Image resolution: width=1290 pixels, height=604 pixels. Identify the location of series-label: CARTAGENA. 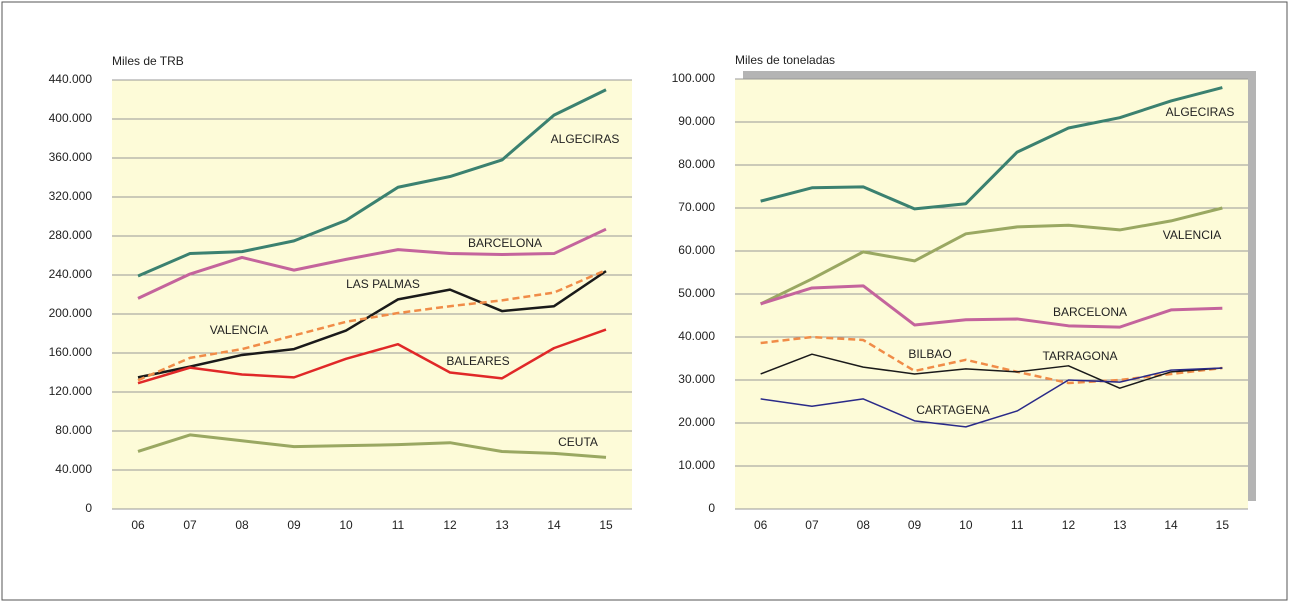
(953, 410).